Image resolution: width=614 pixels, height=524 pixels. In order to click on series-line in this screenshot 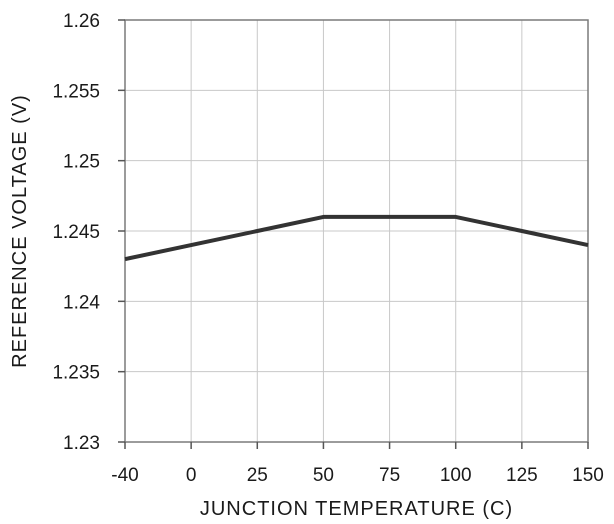, I will do `click(356, 238)`.